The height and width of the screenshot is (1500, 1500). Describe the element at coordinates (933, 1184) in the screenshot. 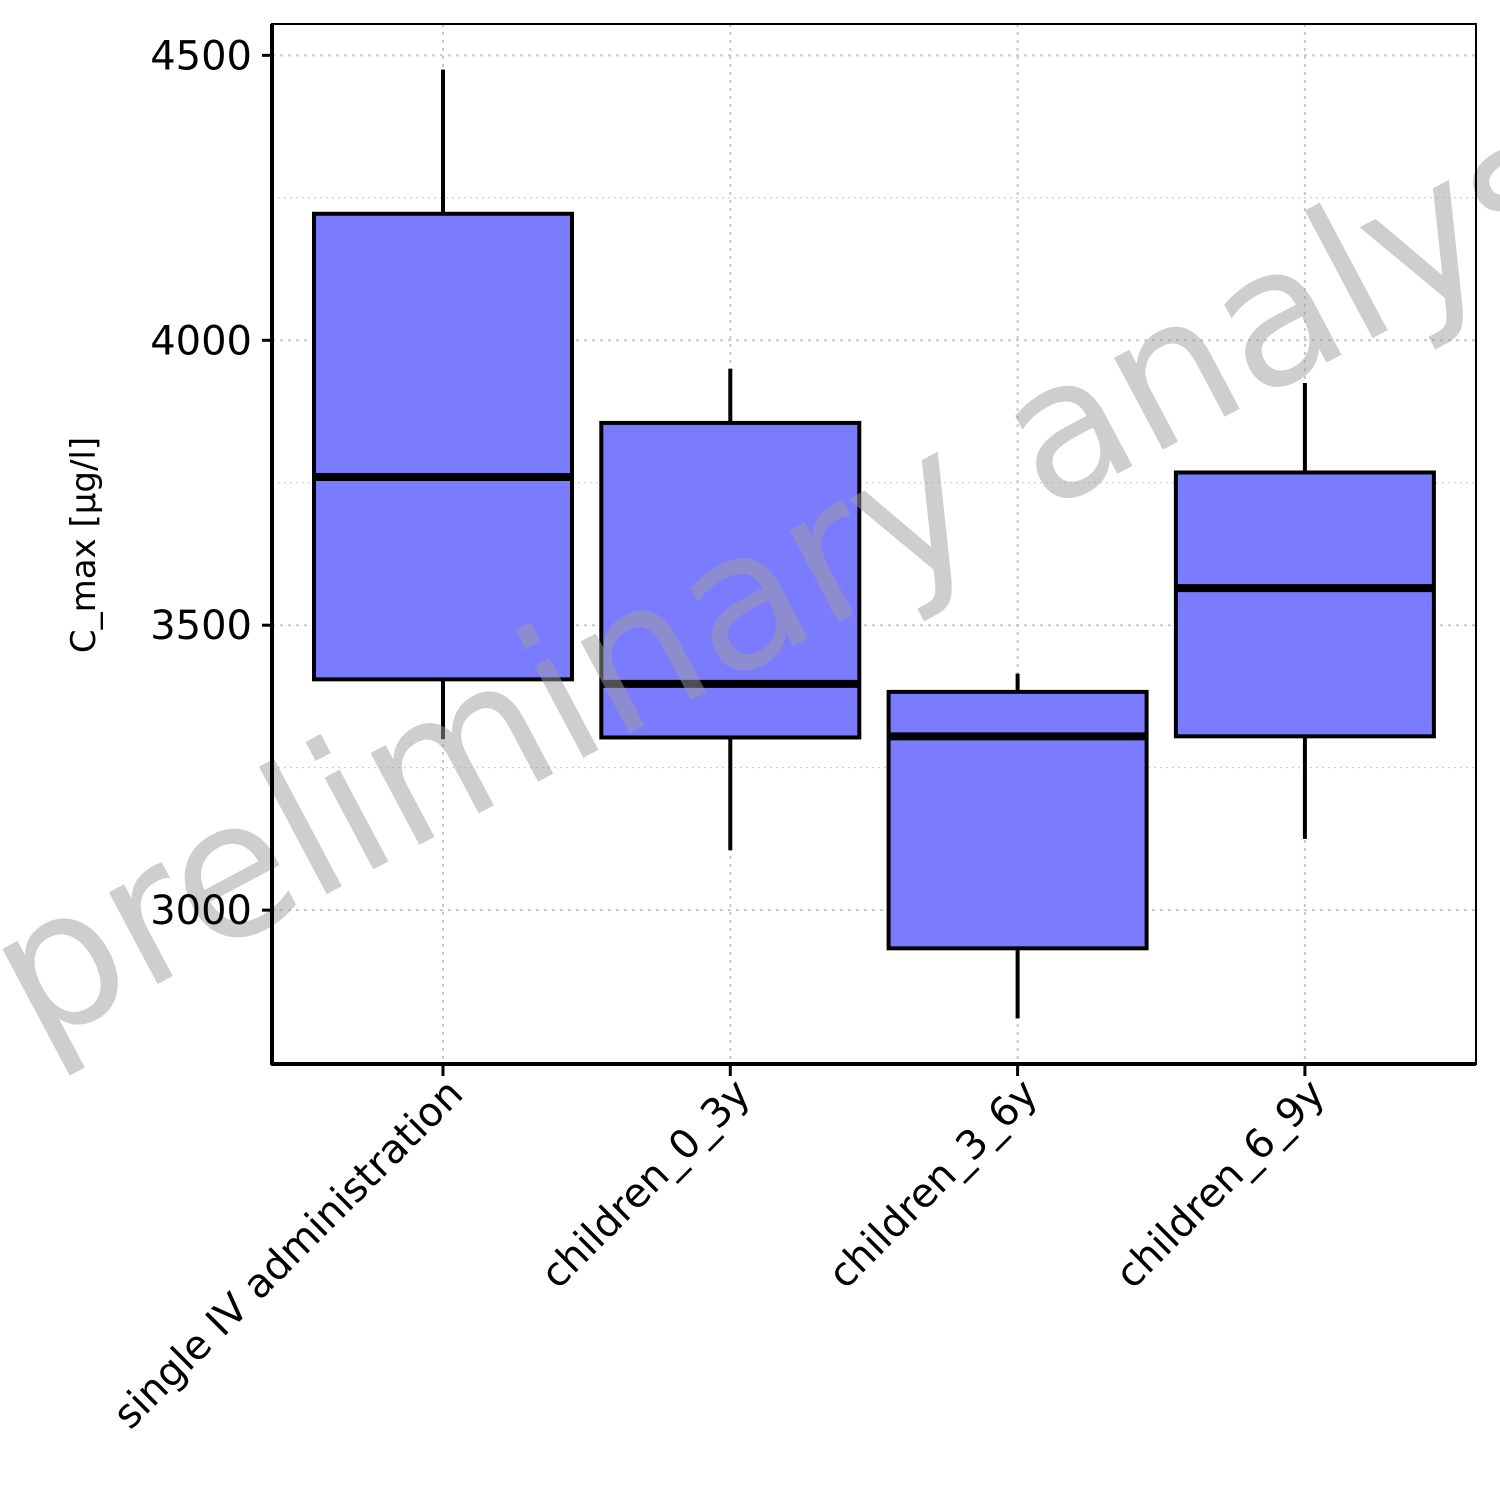

I see `x-tick-label: children_3_6y` at that location.